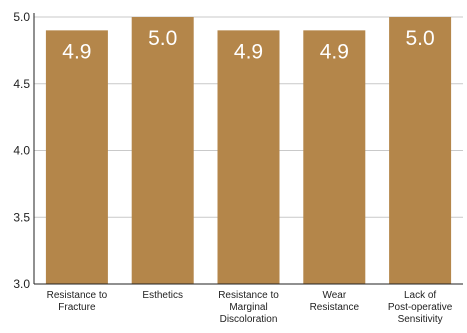 Image resolution: width=467 pixels, height=333 pixels. Describe the element at coordinates (77, 307) in the screenshot. I see `x-tick-label-line: Fracture` at that location.